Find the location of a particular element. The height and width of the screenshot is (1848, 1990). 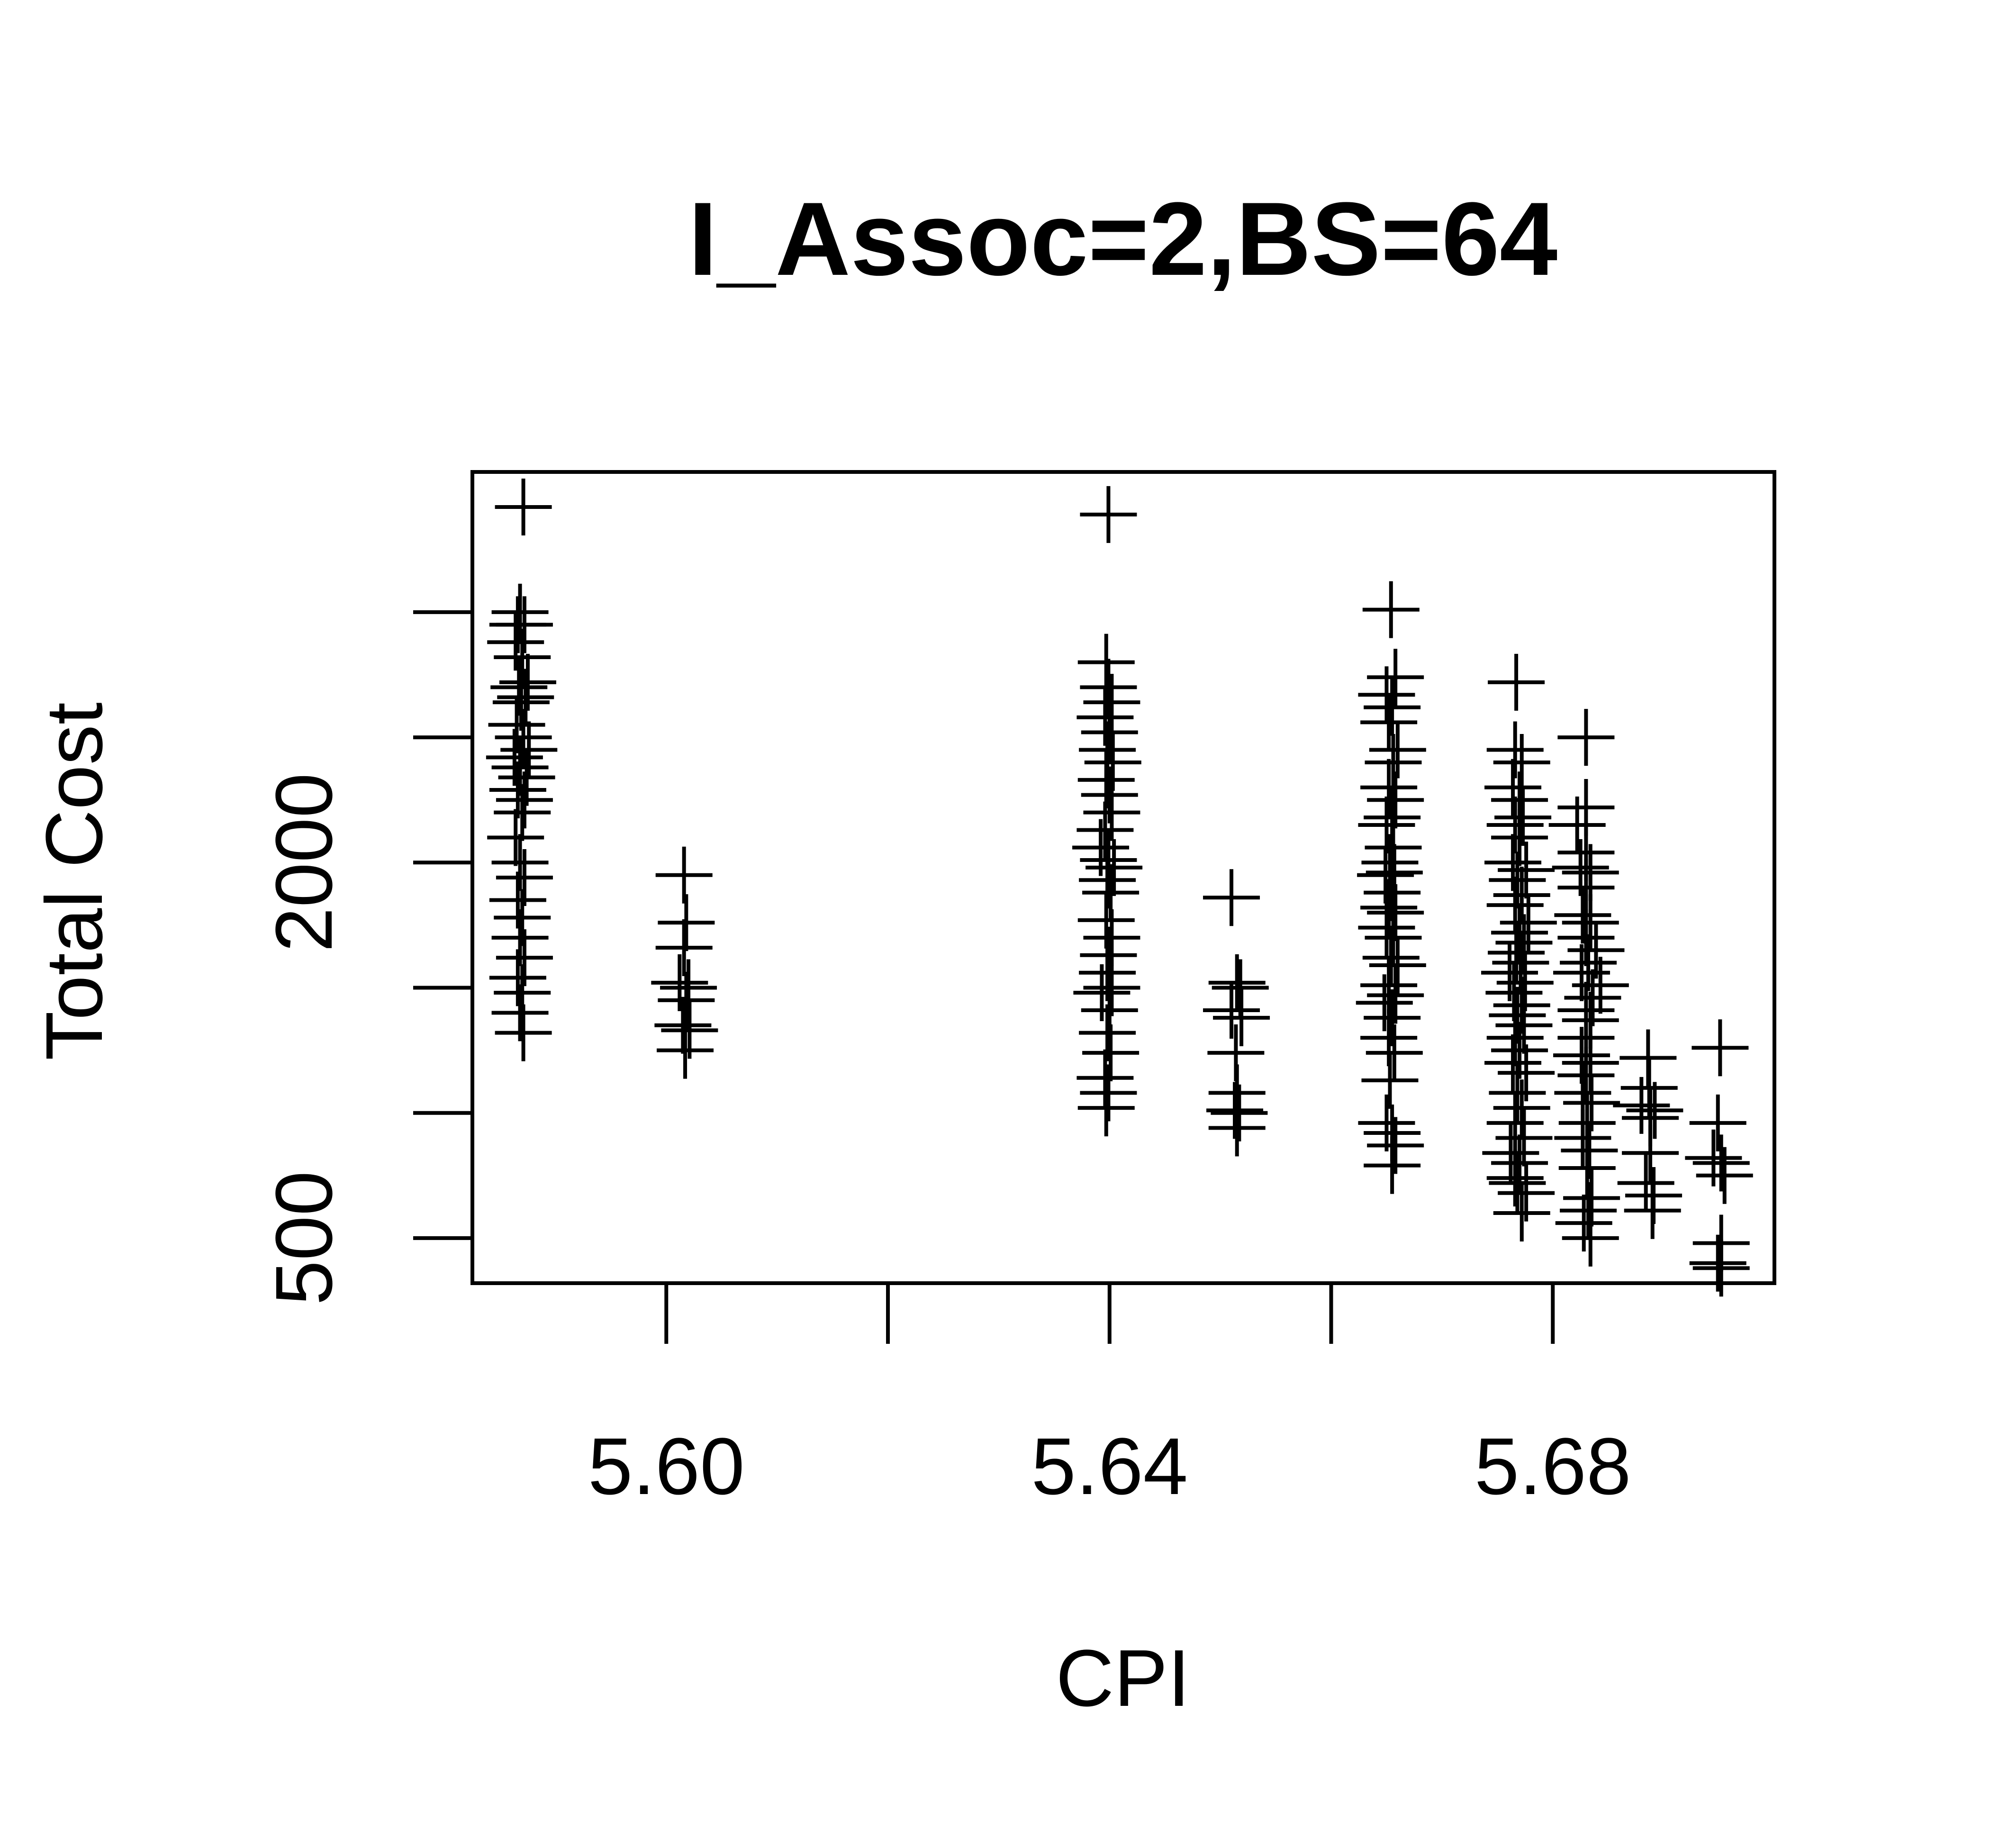

y-tick-label: 500 is located at coordinates (304, 1238).